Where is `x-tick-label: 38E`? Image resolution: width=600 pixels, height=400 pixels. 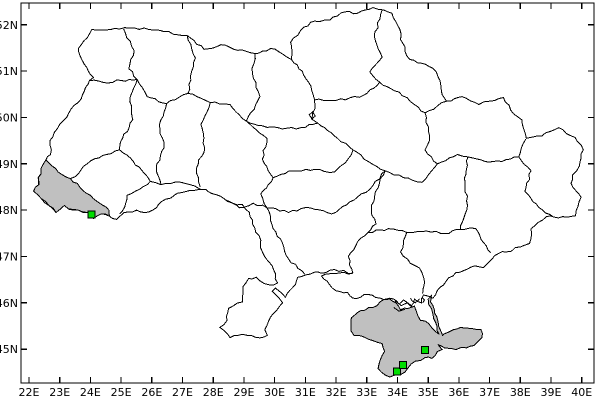 x-tick-label: 38E is located at coordinates (520, 392).